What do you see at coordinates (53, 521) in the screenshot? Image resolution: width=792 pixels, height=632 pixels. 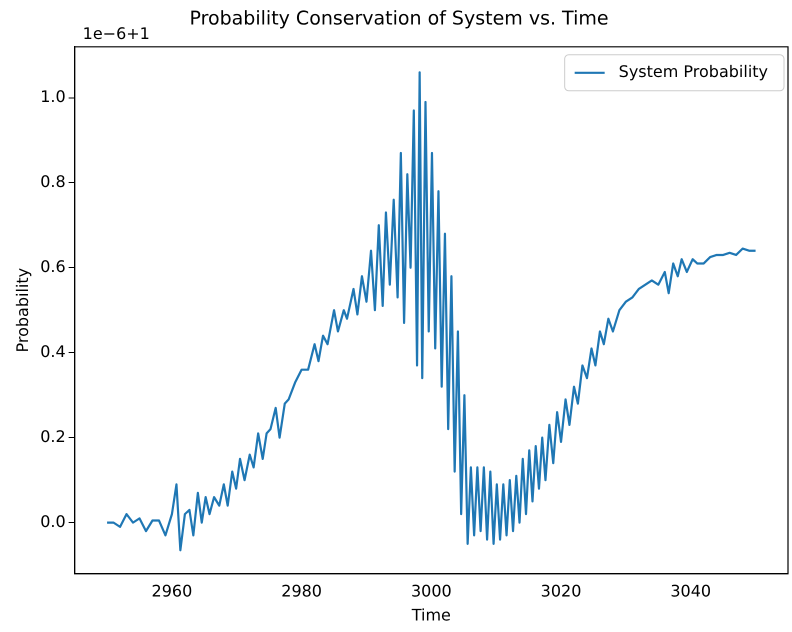 I see `y-tick-label: 0.0` at bounding box center [53, 521].